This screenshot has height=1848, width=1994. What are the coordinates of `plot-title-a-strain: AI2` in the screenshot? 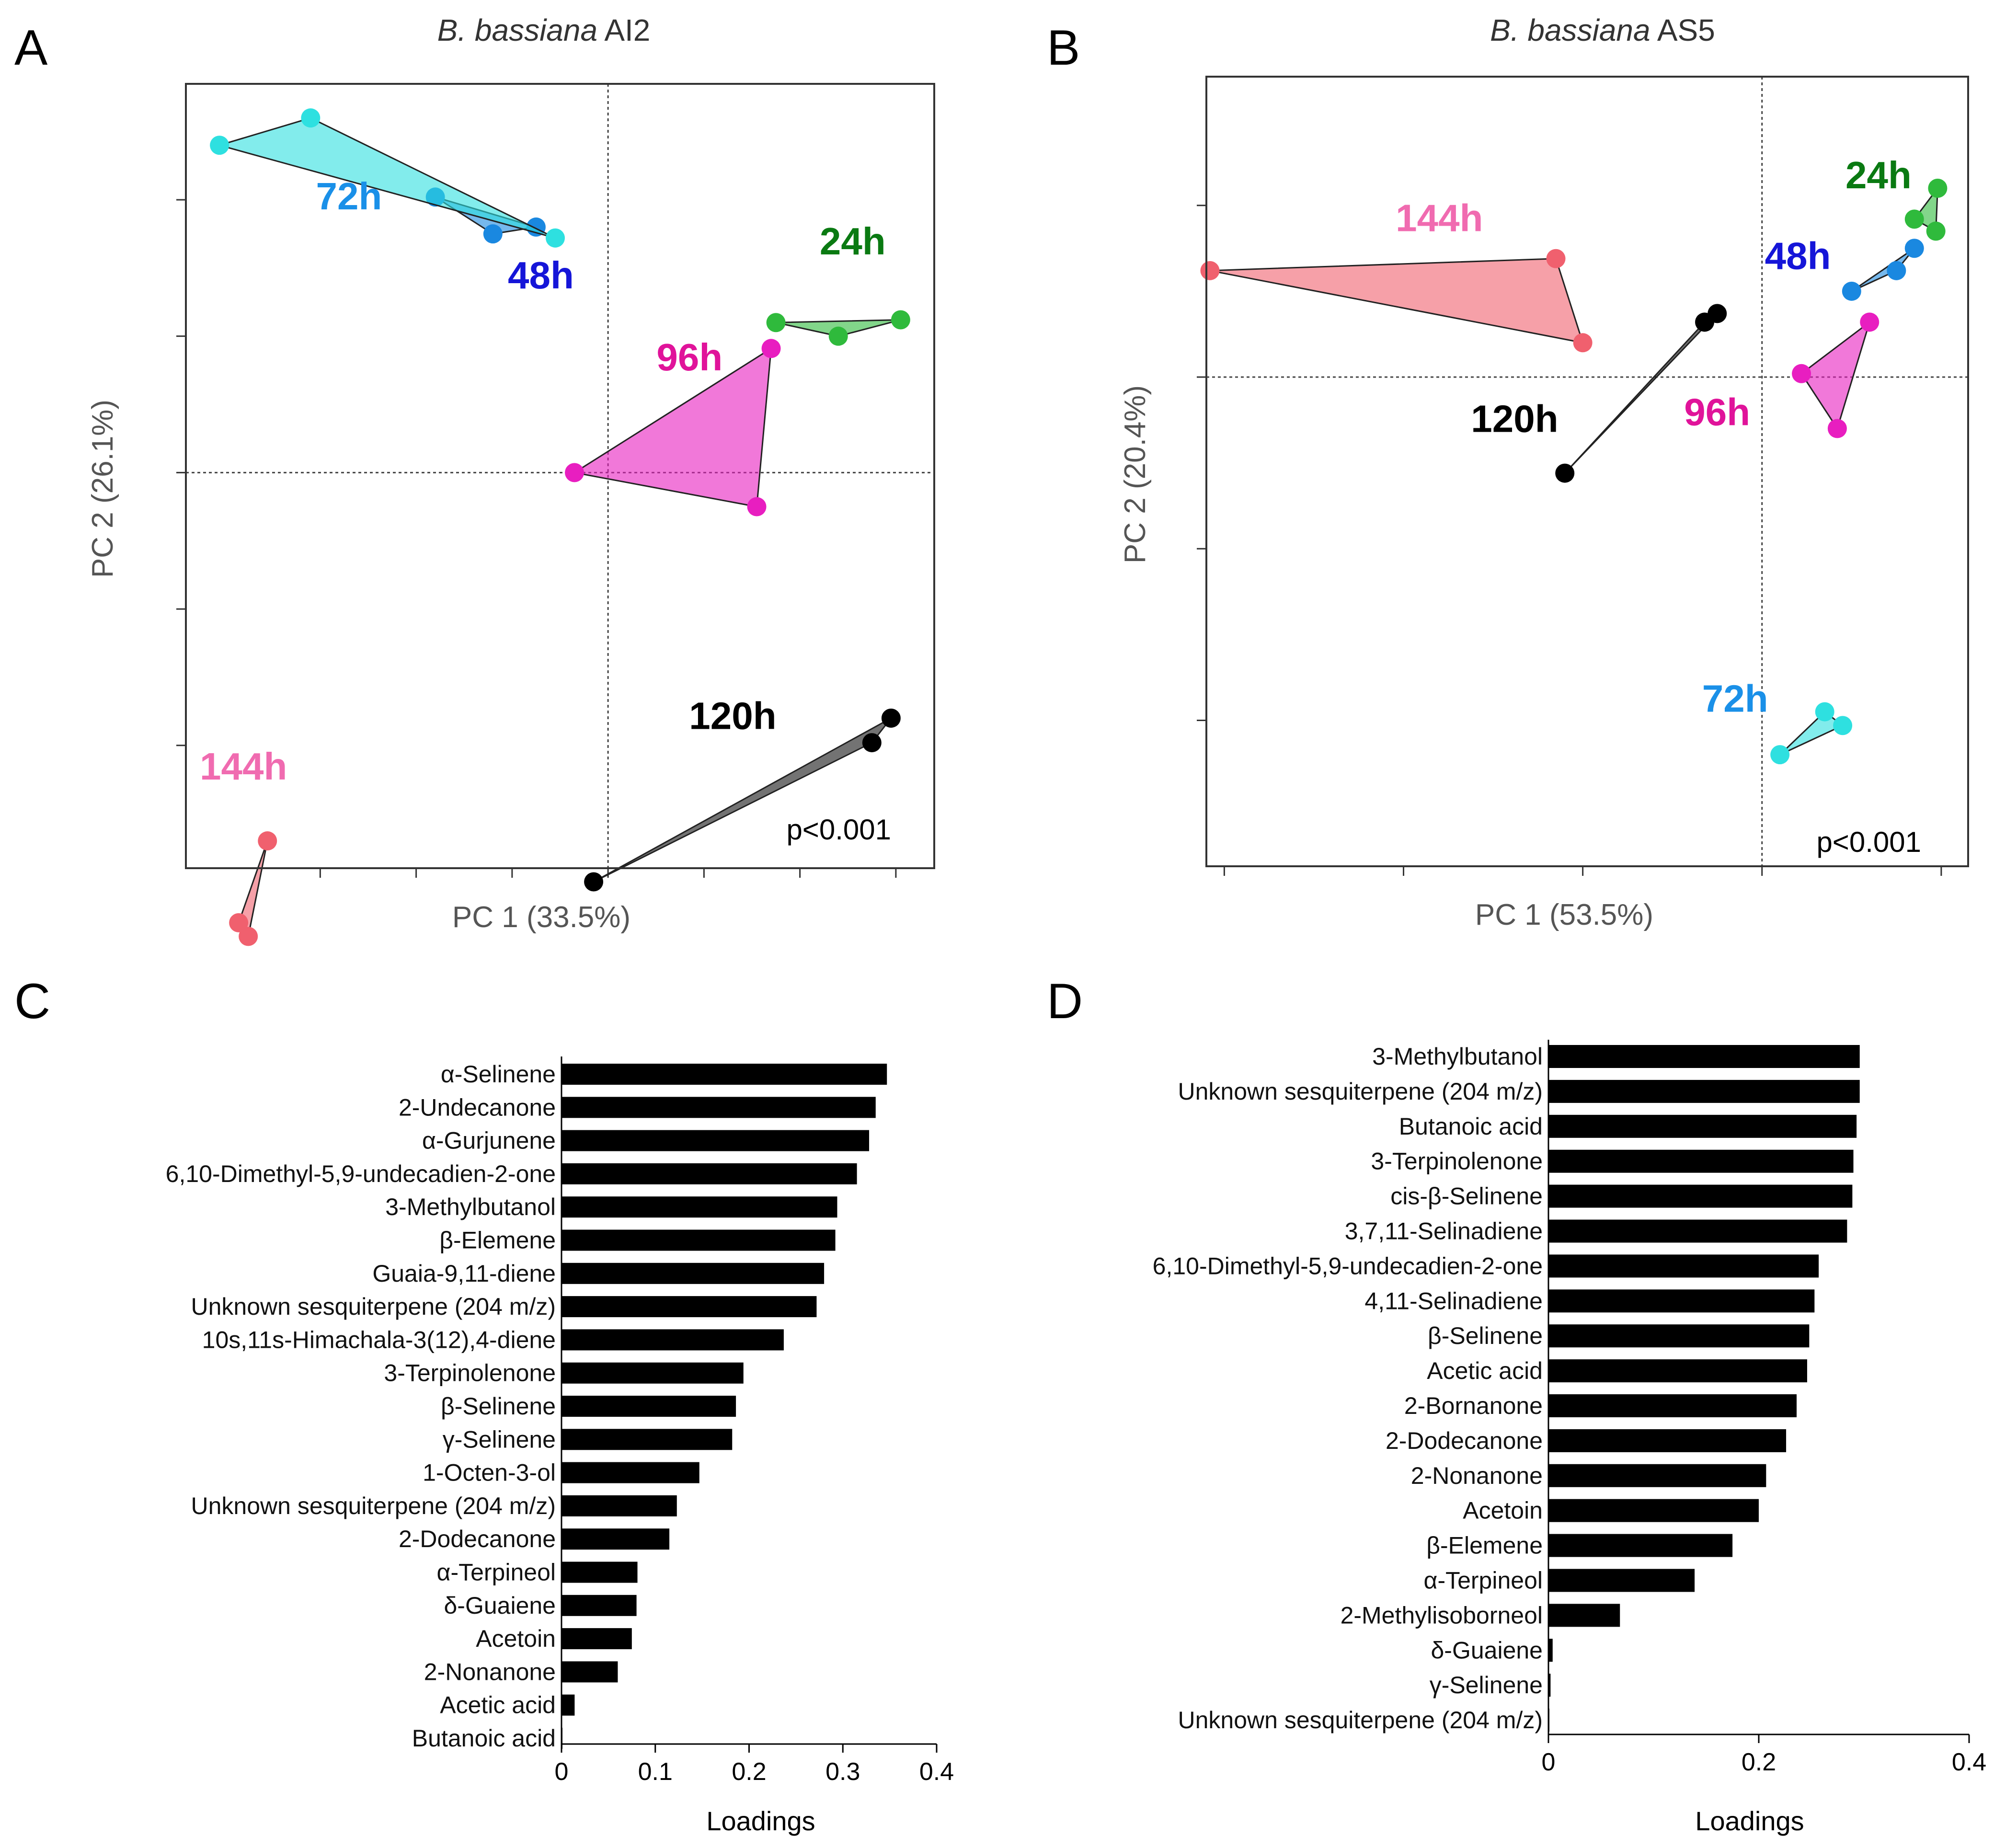 It's located at (623, 30).